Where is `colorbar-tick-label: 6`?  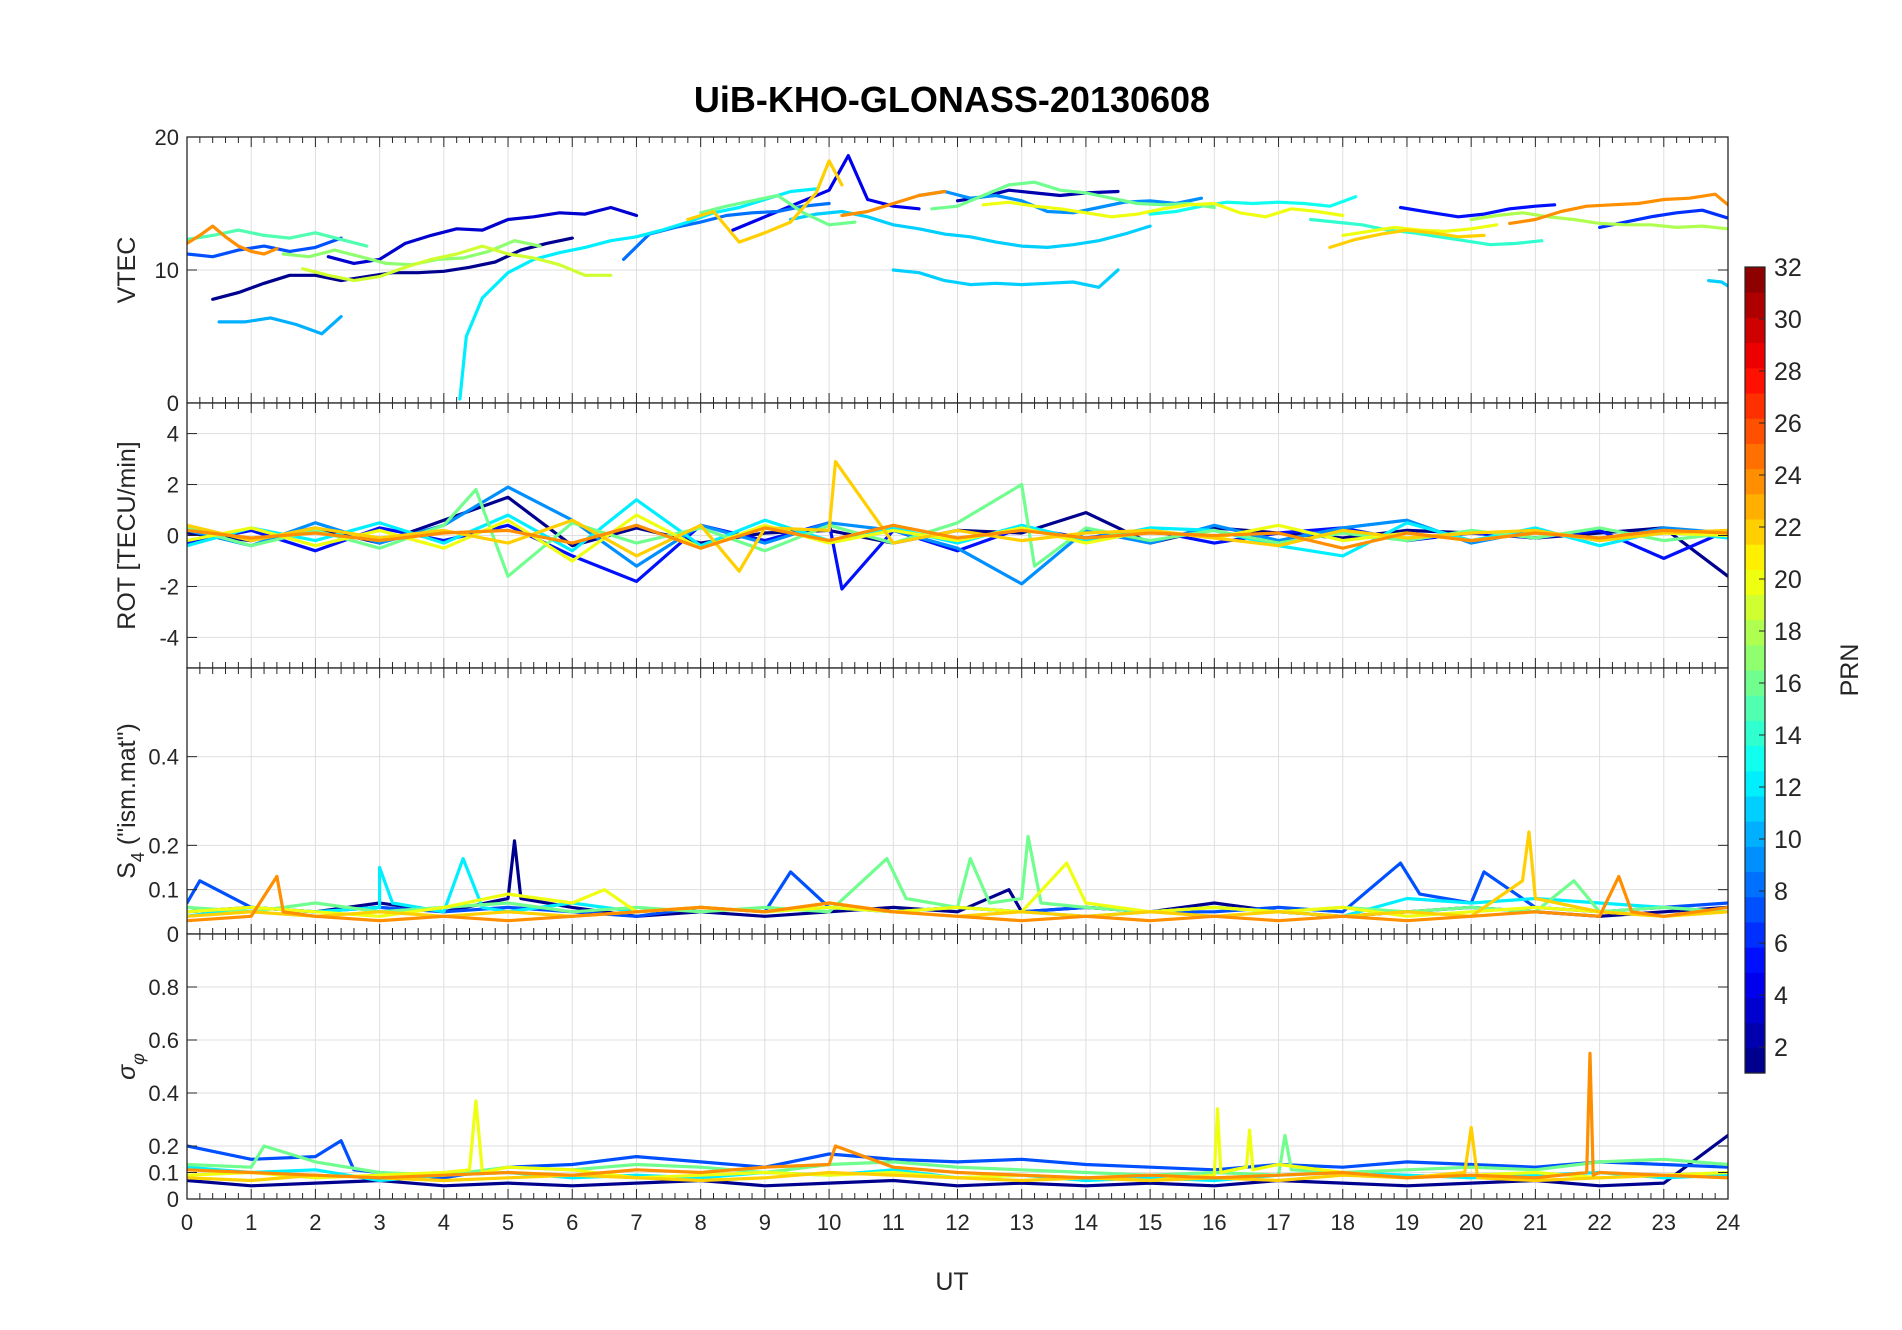 colorbar-tick-label: 6 is located at coordinates (1781, 944).